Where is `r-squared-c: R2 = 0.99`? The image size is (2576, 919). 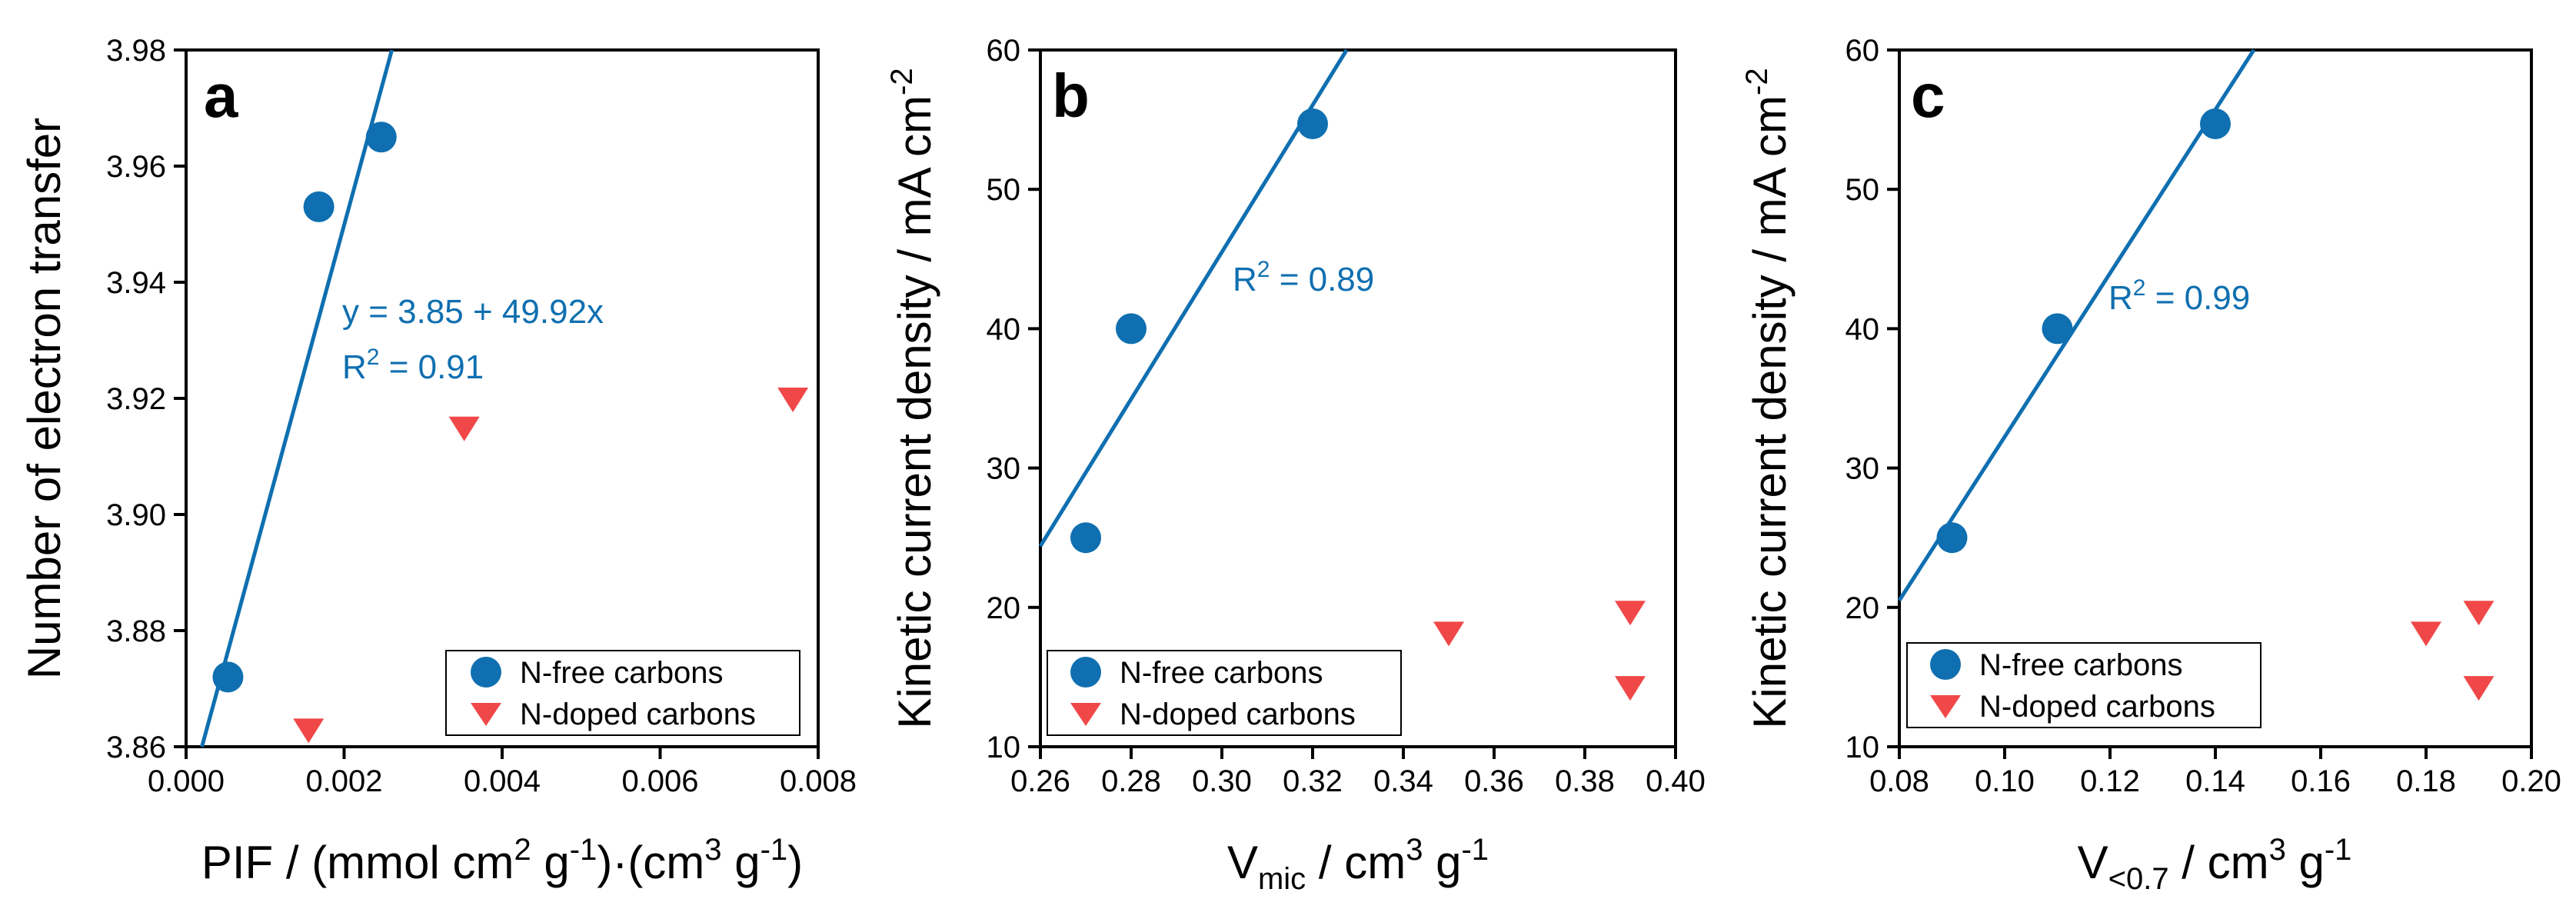
r-squared-c: R2 = 0.99 is located at coordinates (2179, 296).